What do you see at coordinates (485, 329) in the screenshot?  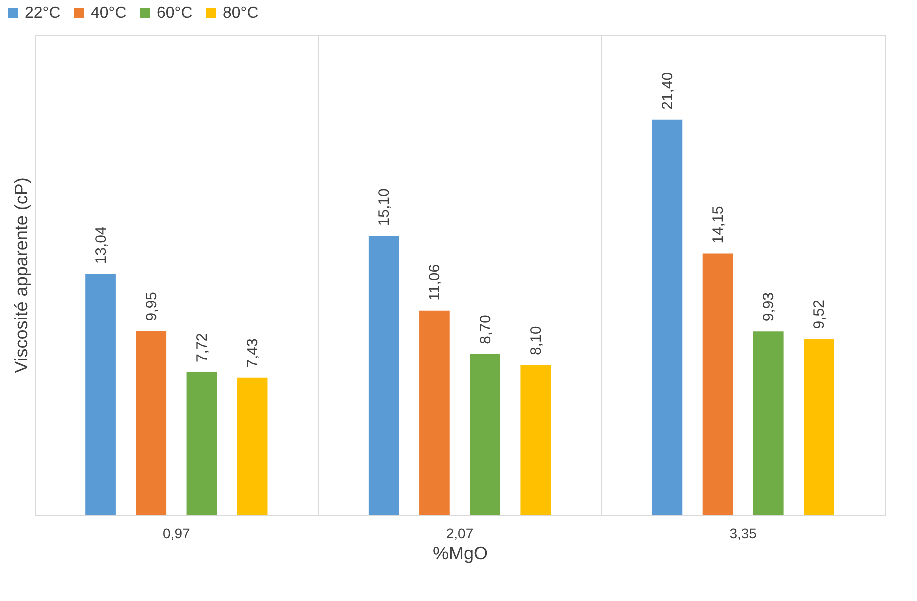 I see `data-label: 8,70` at bounding box center [485, 329].